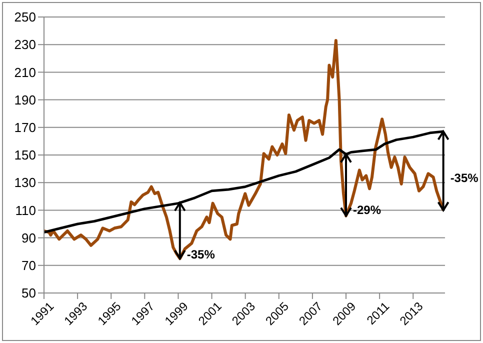 This screenshot has width=483, height=343. I want to click on y-tick-label: 150, so click(25, 155).